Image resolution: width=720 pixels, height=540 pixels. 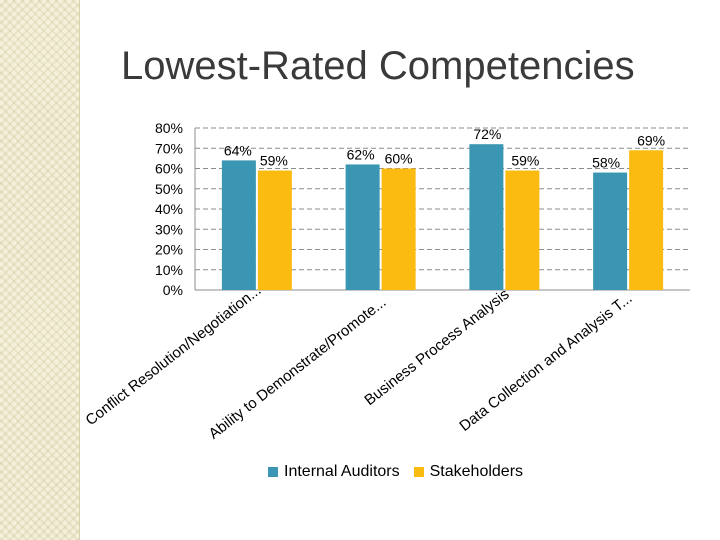 I want to click on data-label-internal-auditors-4: 58%, so click(x=606, y=163).